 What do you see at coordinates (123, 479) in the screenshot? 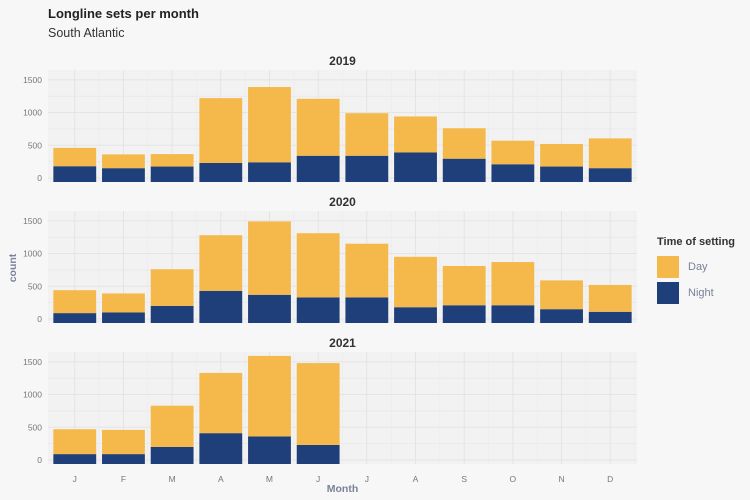
I see `x-tick-label: F` at bounding box center [123, 479].